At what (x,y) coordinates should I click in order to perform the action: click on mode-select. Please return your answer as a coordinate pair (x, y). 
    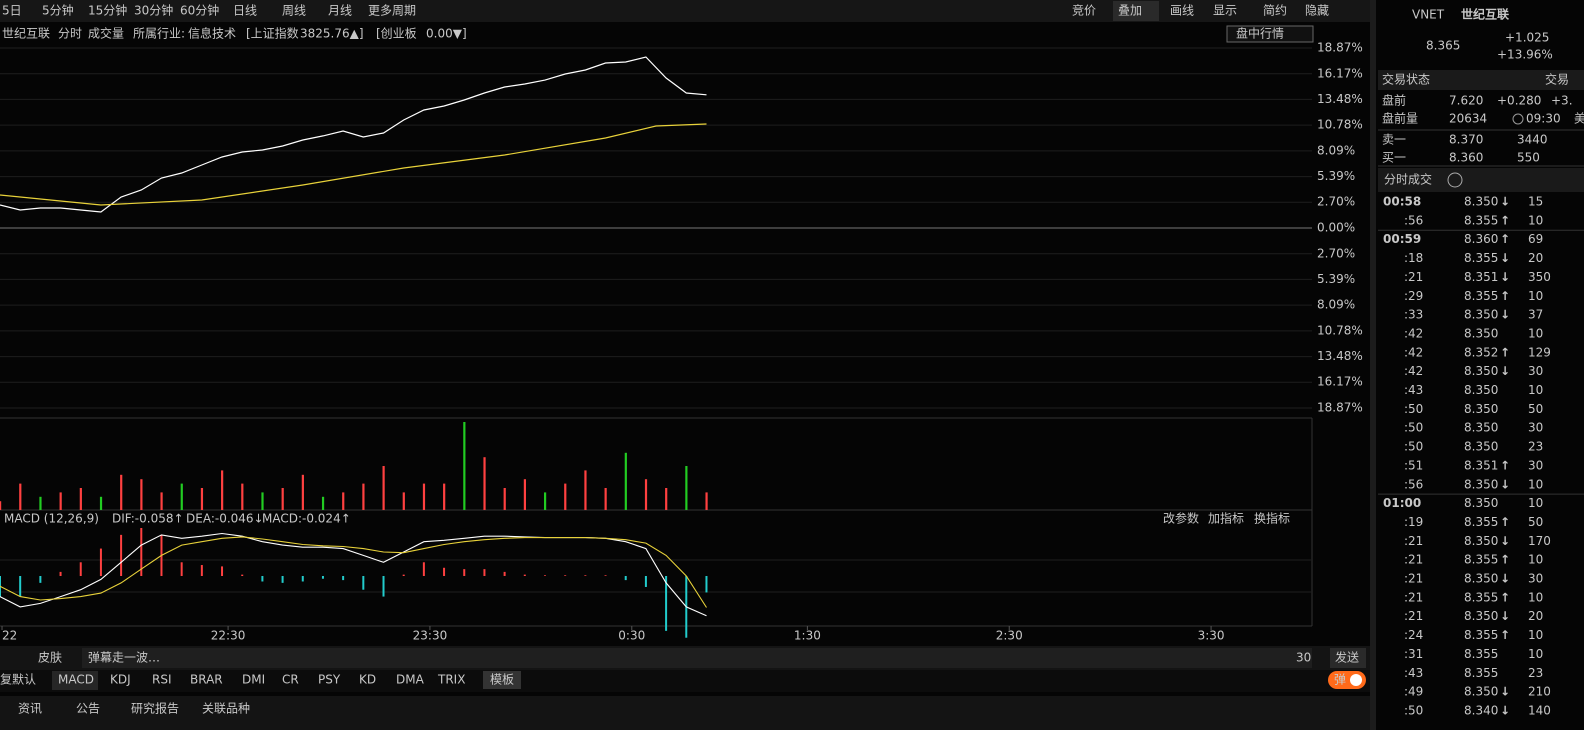
    Looking at the image, I should click on (1270, 34).